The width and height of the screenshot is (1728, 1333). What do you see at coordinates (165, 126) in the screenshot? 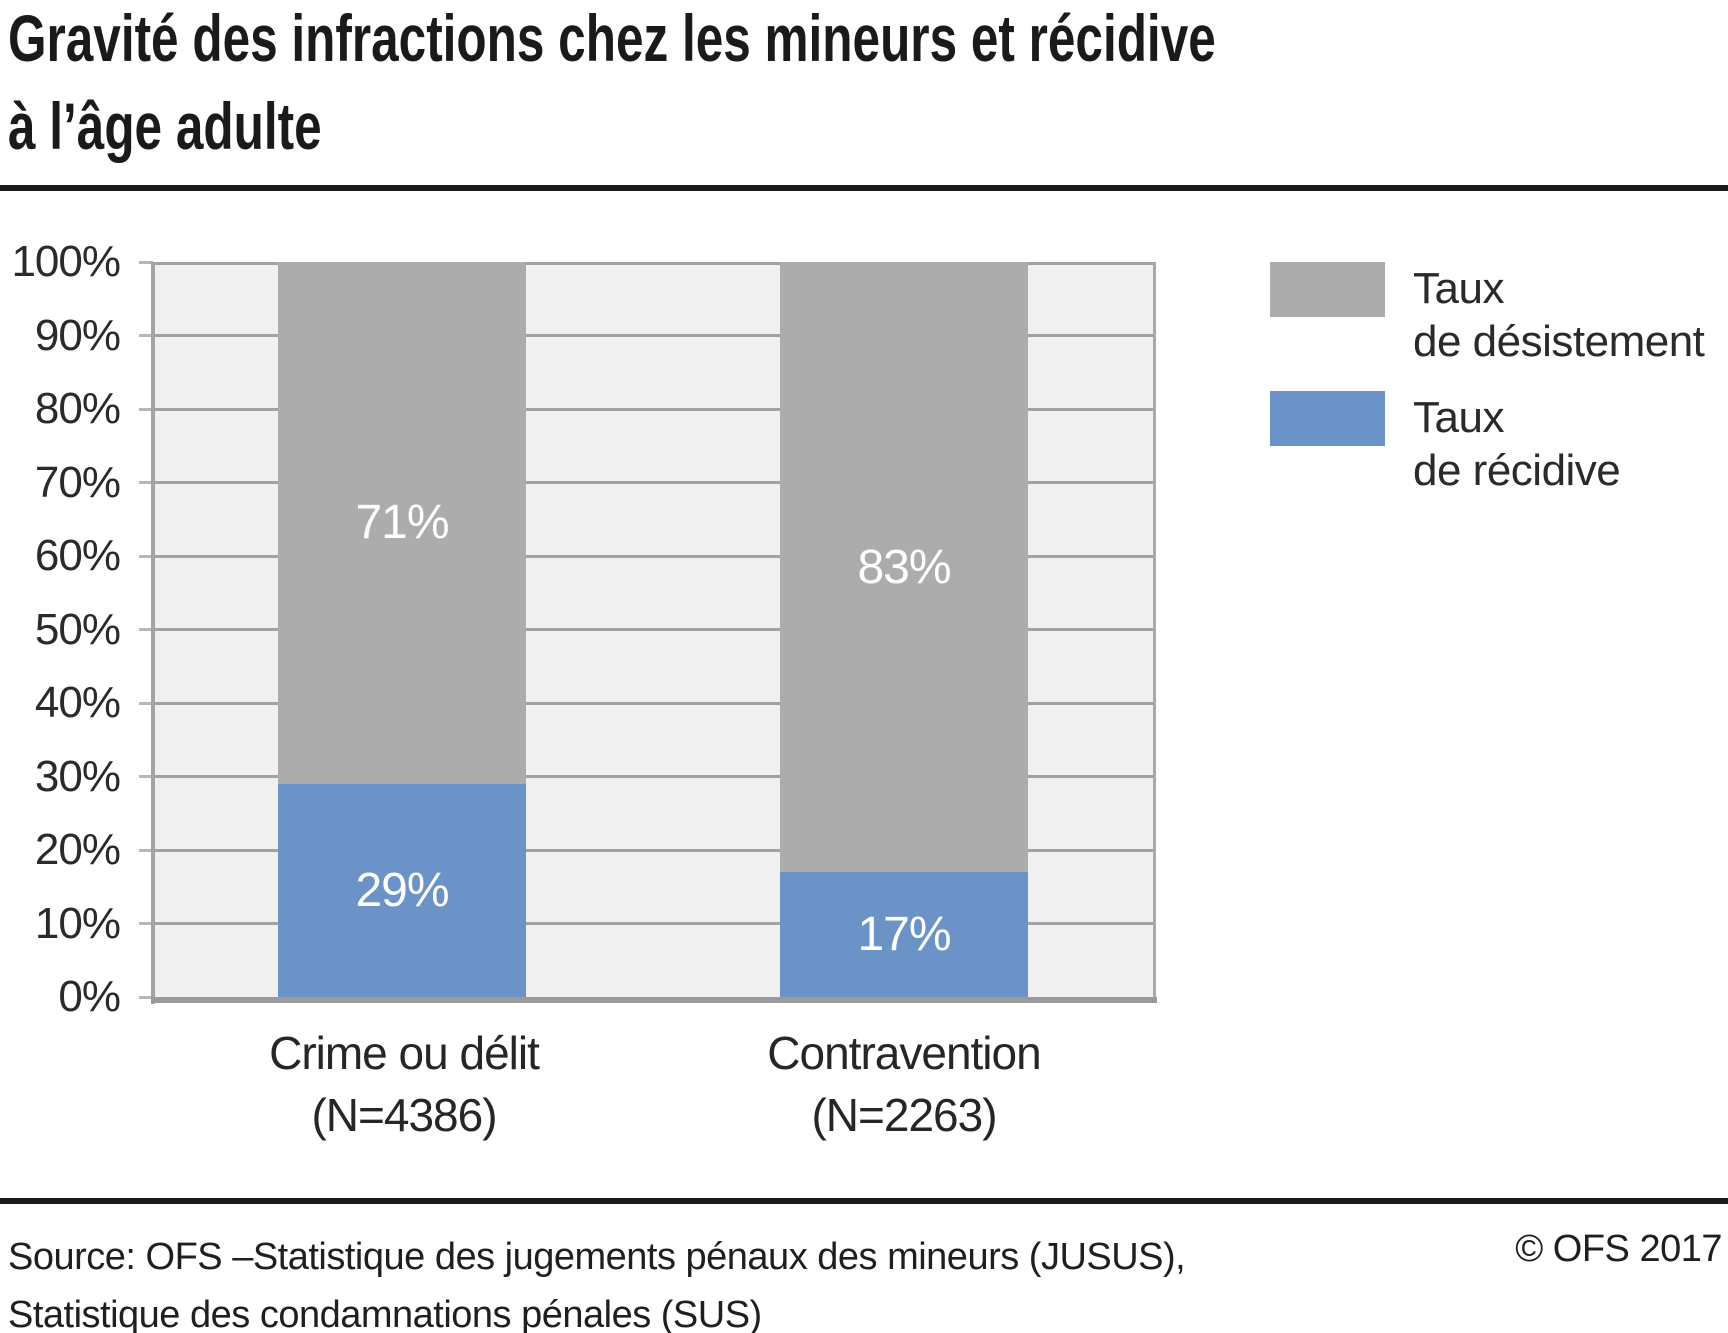
I see `chart-title-line2: à l’âge adulte` at bounding box center [165, 126].